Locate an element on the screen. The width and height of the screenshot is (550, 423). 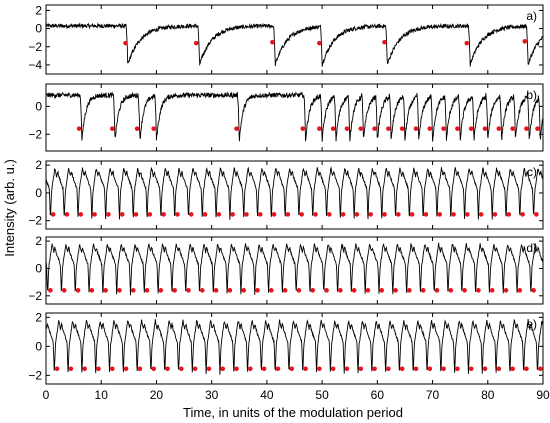
panel-label: e) is located at coordinates (531, 324).